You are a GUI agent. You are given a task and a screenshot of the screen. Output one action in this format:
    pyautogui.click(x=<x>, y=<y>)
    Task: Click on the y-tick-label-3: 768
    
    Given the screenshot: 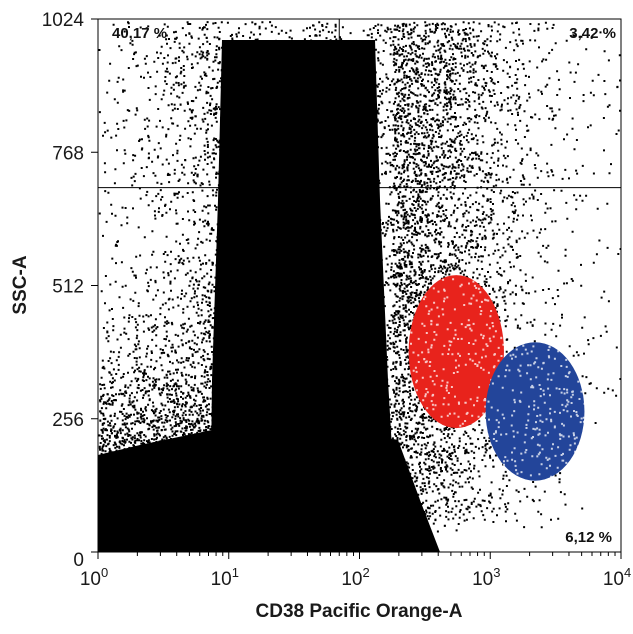 What is the action you would take?
    pyautogui.click(x=68, y=153)
    